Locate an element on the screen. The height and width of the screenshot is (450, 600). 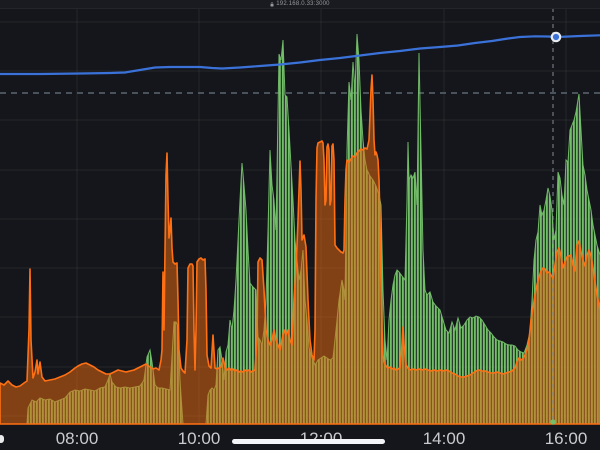
url-pill: 192.168.0.33:3000 is located at coordinates (300, 4).